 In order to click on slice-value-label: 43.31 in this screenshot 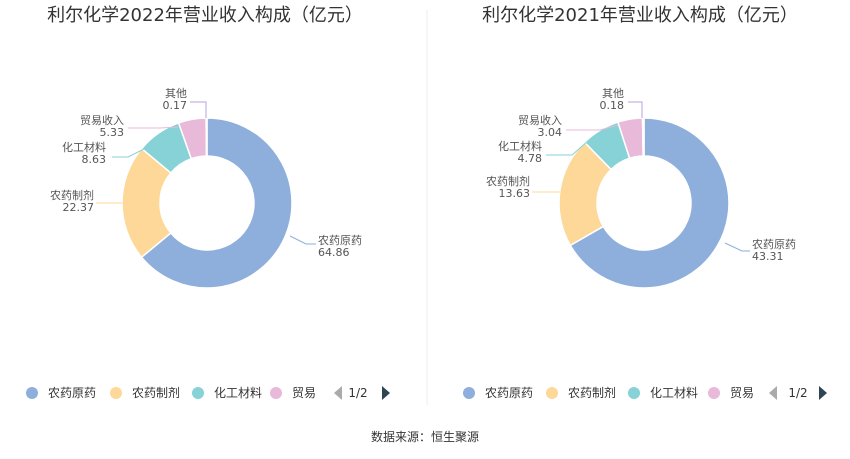, I will do `click(768, 256)`.